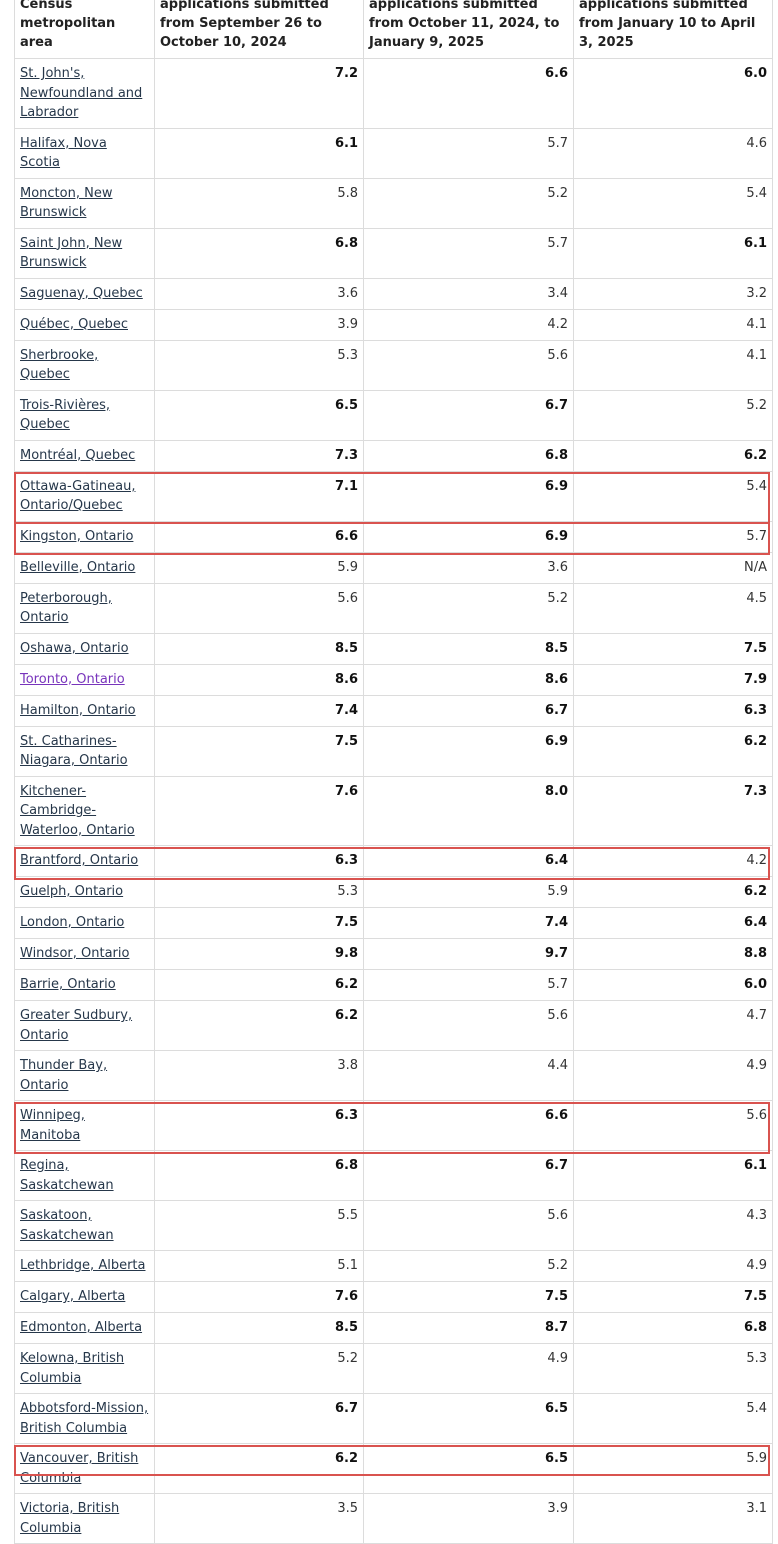 The width and height of the screenshot is (778, 1544). What do you see at coordinates (259, 954) in the screenshot?
I see `rate-cell-period-1: 9.8` at bounding box center [259, 954].